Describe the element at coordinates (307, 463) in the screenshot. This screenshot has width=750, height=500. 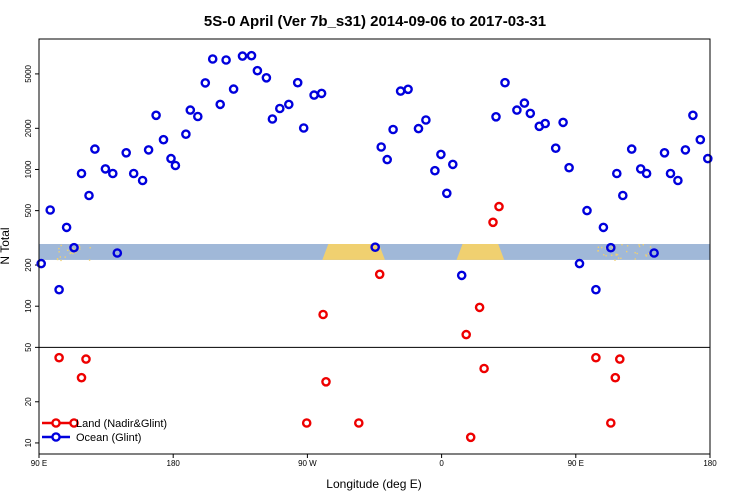
I see `x-tick-label: 90 W` at that location.